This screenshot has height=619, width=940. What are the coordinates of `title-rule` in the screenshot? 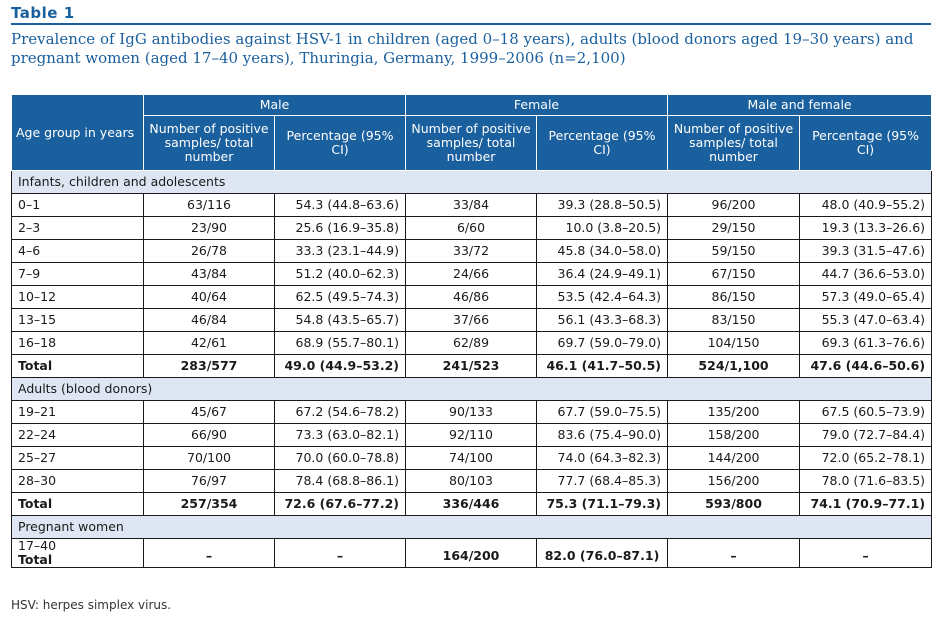 It's located at (471, 24).